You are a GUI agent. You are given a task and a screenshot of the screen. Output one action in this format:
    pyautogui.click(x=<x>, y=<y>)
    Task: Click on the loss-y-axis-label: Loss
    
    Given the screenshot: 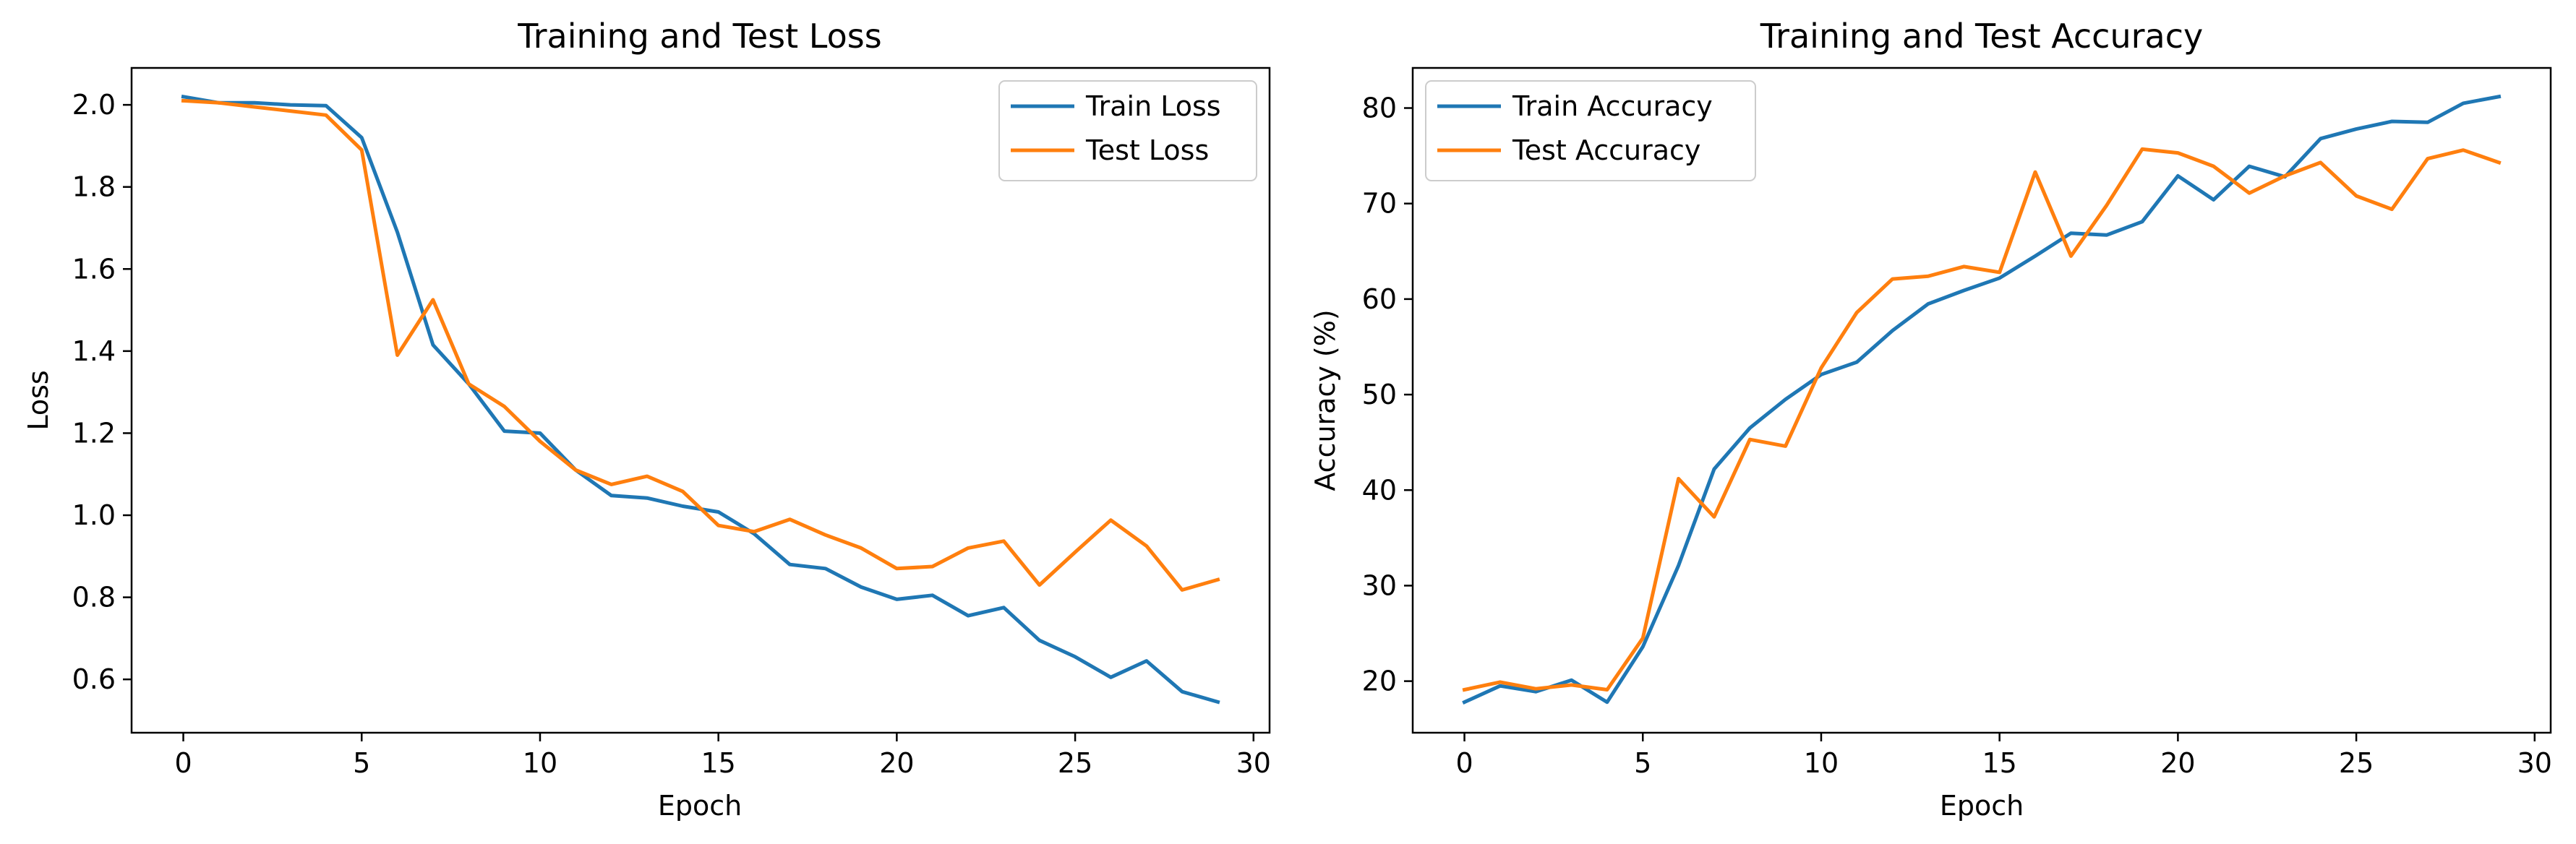 What is the action you would take?
    pyautogui.click(x=38, y=400)
    